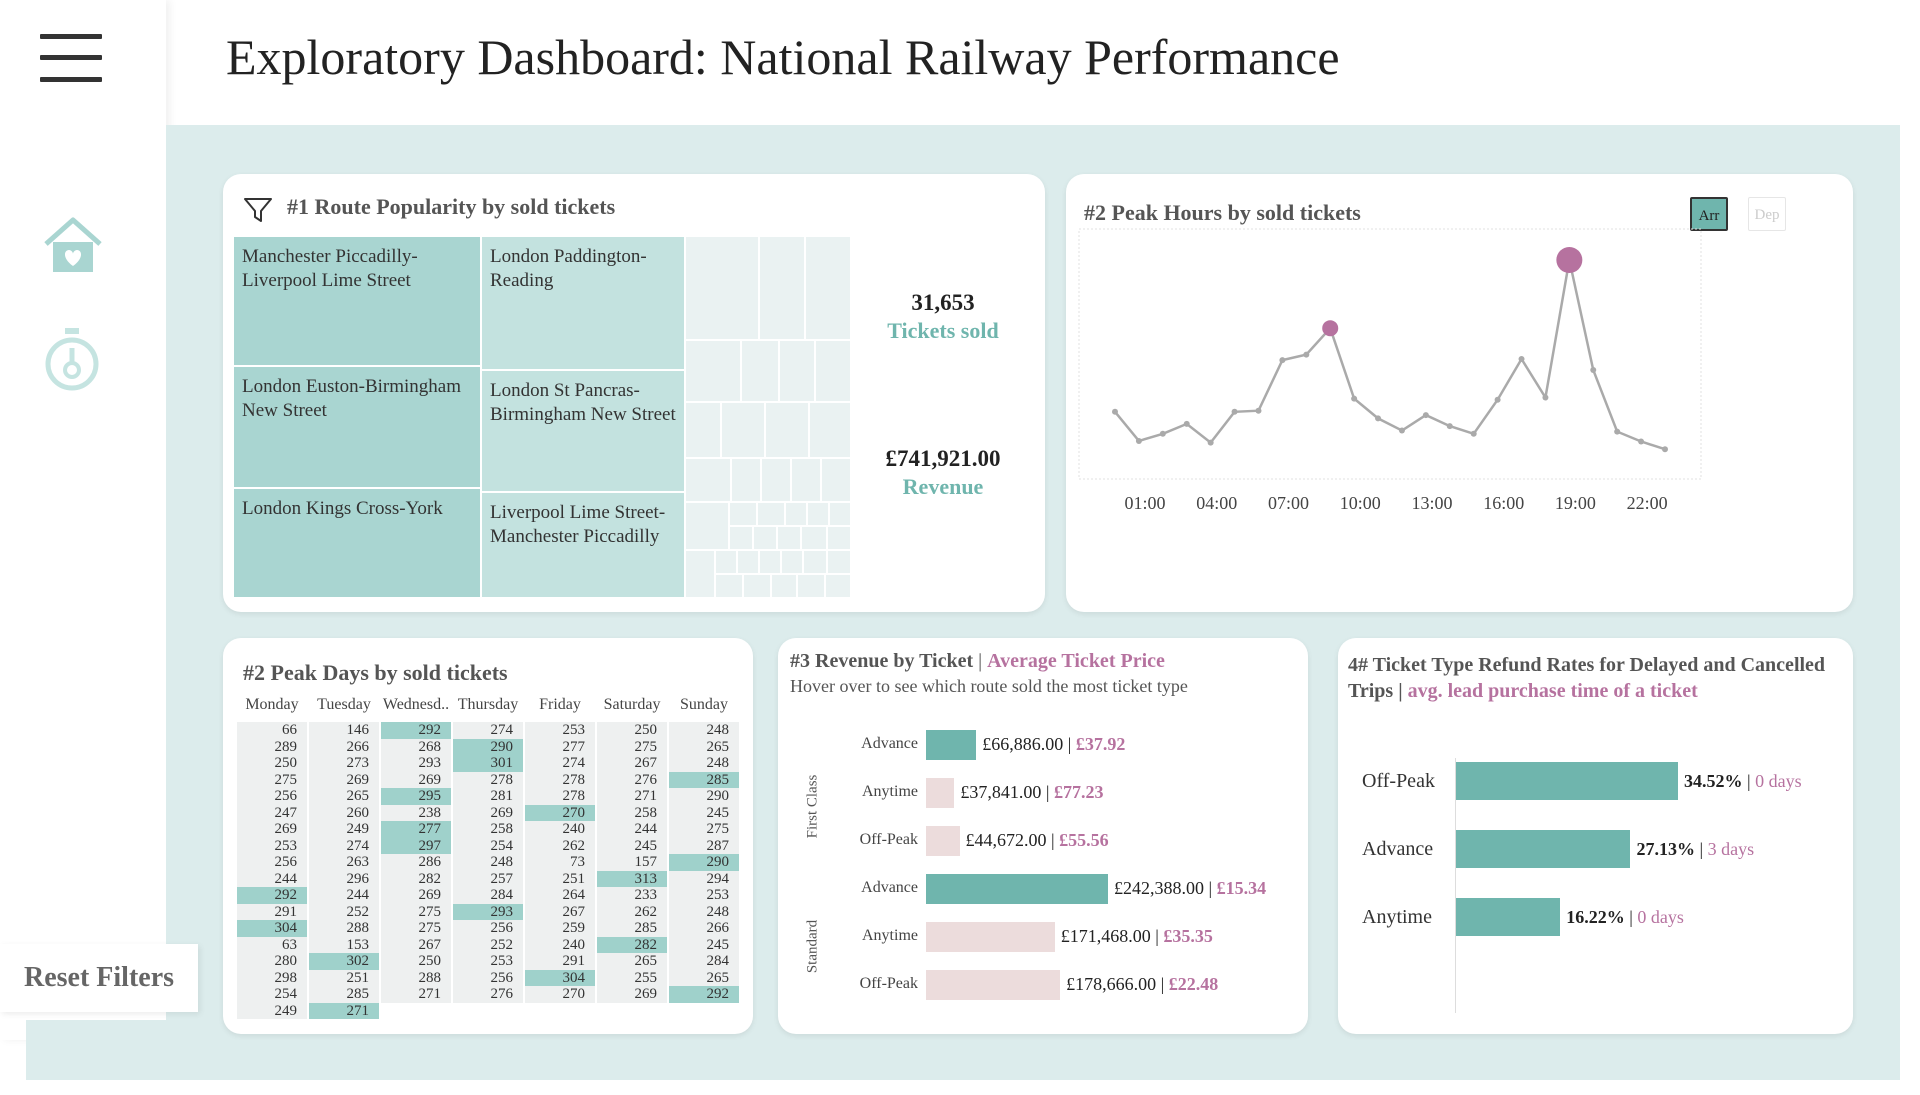 This screenshot has width=1920, height=1095. I want to click on day-cell: 278, so click(502, 779).